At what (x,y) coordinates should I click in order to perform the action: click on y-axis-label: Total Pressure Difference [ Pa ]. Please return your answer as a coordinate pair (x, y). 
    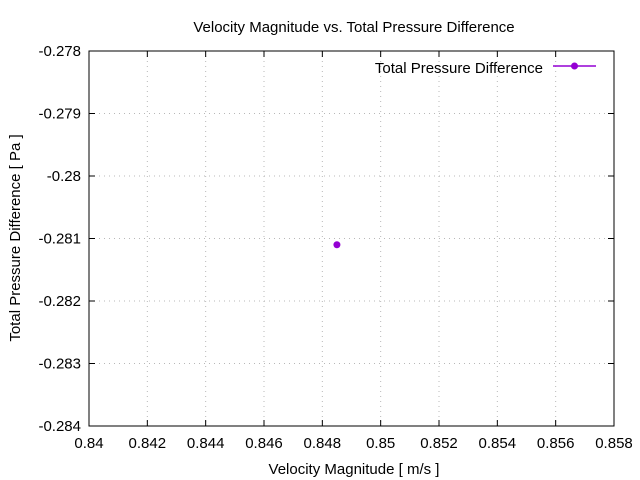
    Looking at the image, I should click on (15, 237).